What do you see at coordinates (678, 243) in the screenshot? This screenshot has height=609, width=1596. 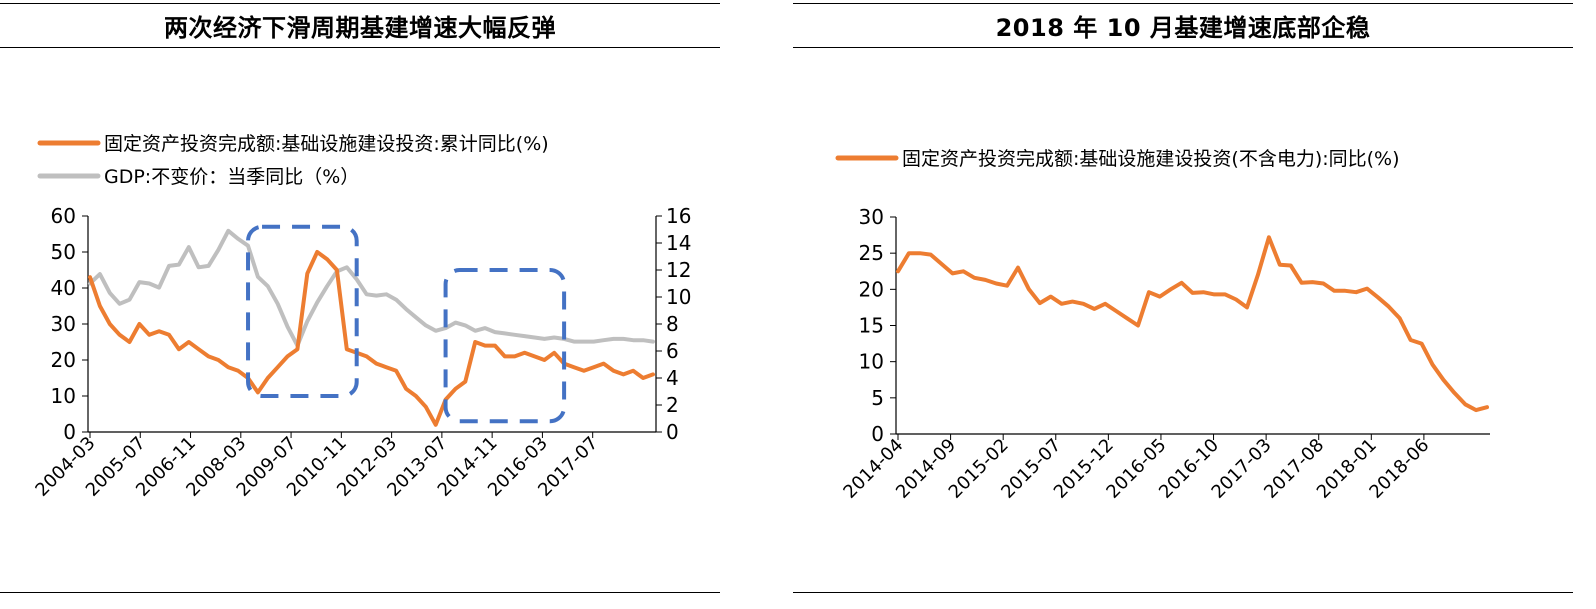 I see `y-tick-label-right: 14` at bounding box center [678, 243].